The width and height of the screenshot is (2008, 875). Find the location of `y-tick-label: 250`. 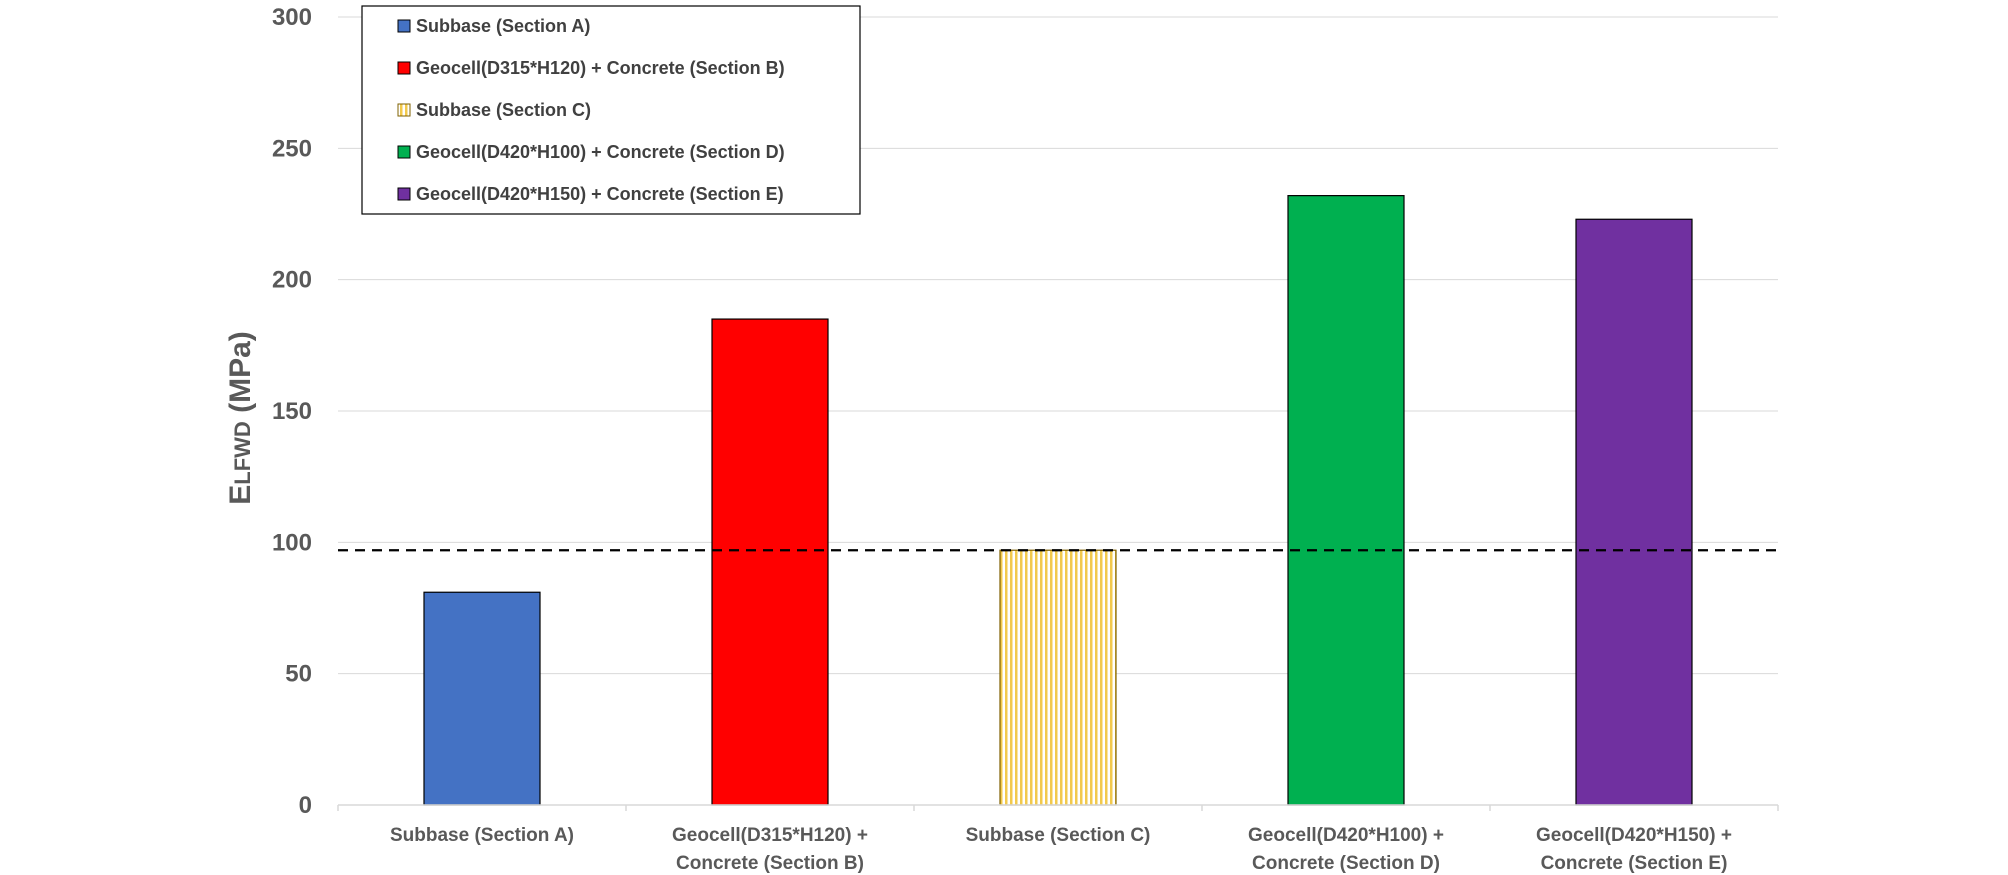

y-tick-label: 250 is located at coordinates (292, 148).